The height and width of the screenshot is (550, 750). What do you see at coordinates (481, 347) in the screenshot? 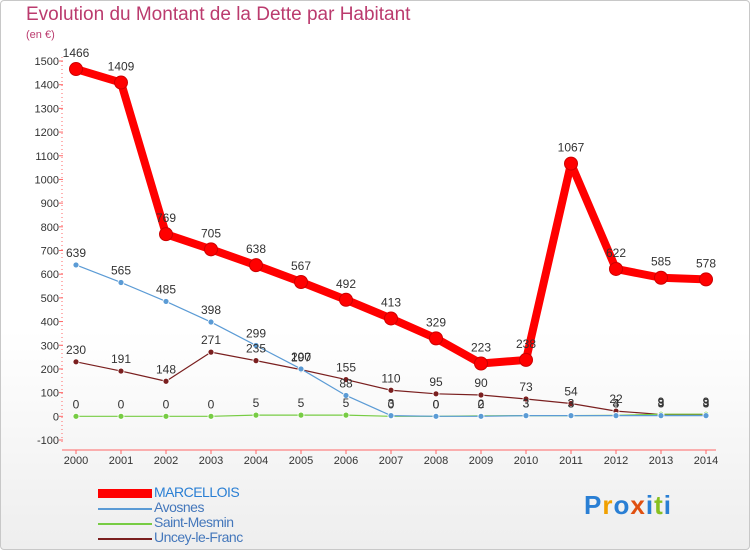
I see `data-label: 223` at bounding box center [481, 347].